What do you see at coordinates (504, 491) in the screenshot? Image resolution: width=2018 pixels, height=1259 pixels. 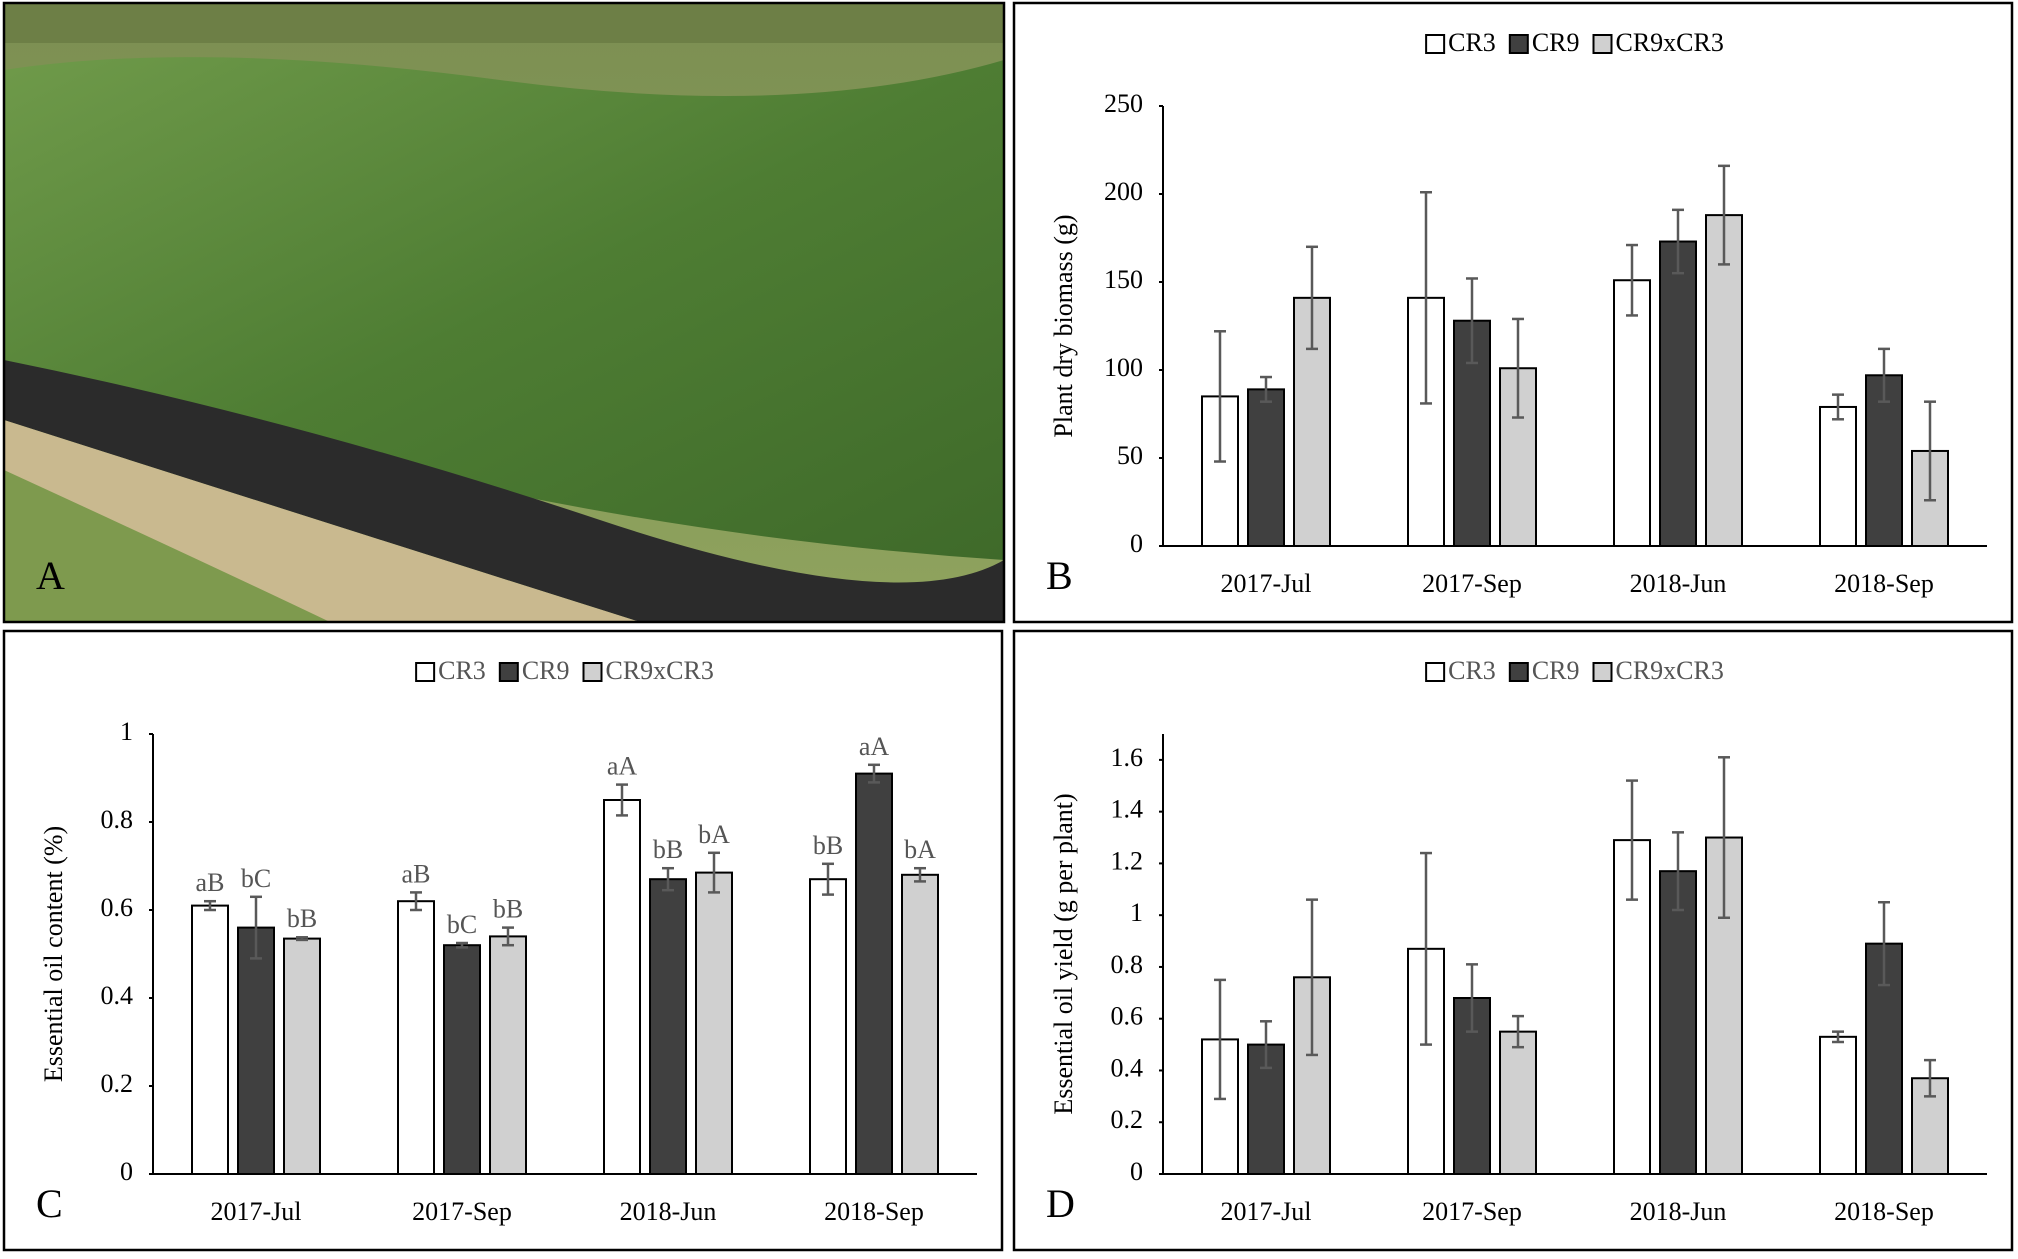 I see `photo-mat` at bounding box center [504, 491].